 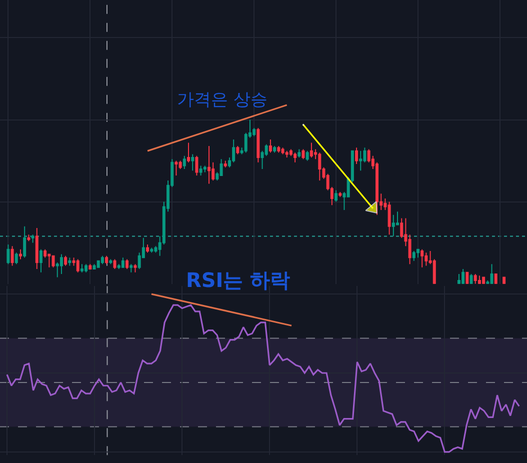 What do you see at coordinates (222, 100) in the screenshot?
I see `text: 가격은 상승` at bounding box center [222, 100].